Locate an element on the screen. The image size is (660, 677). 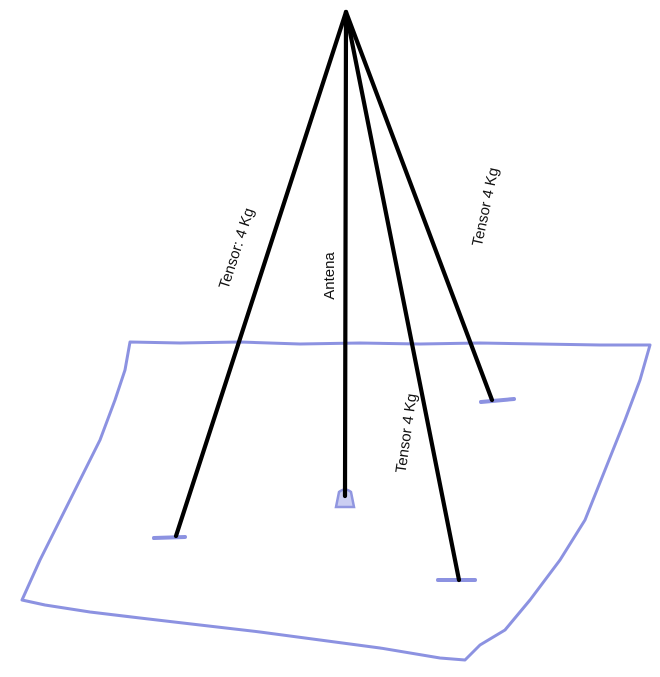
label-antenna: Antena is located at coordinates (329, 276).